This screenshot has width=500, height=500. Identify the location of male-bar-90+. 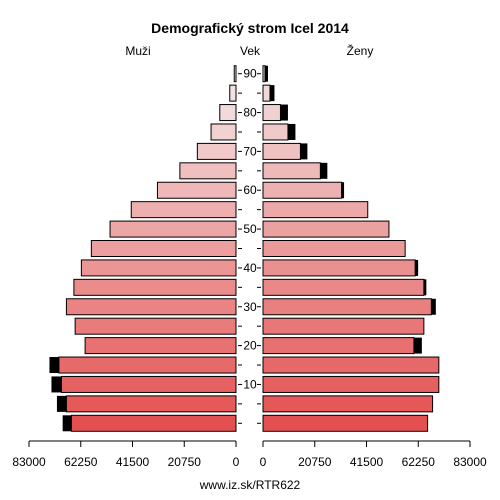
(235, 74).